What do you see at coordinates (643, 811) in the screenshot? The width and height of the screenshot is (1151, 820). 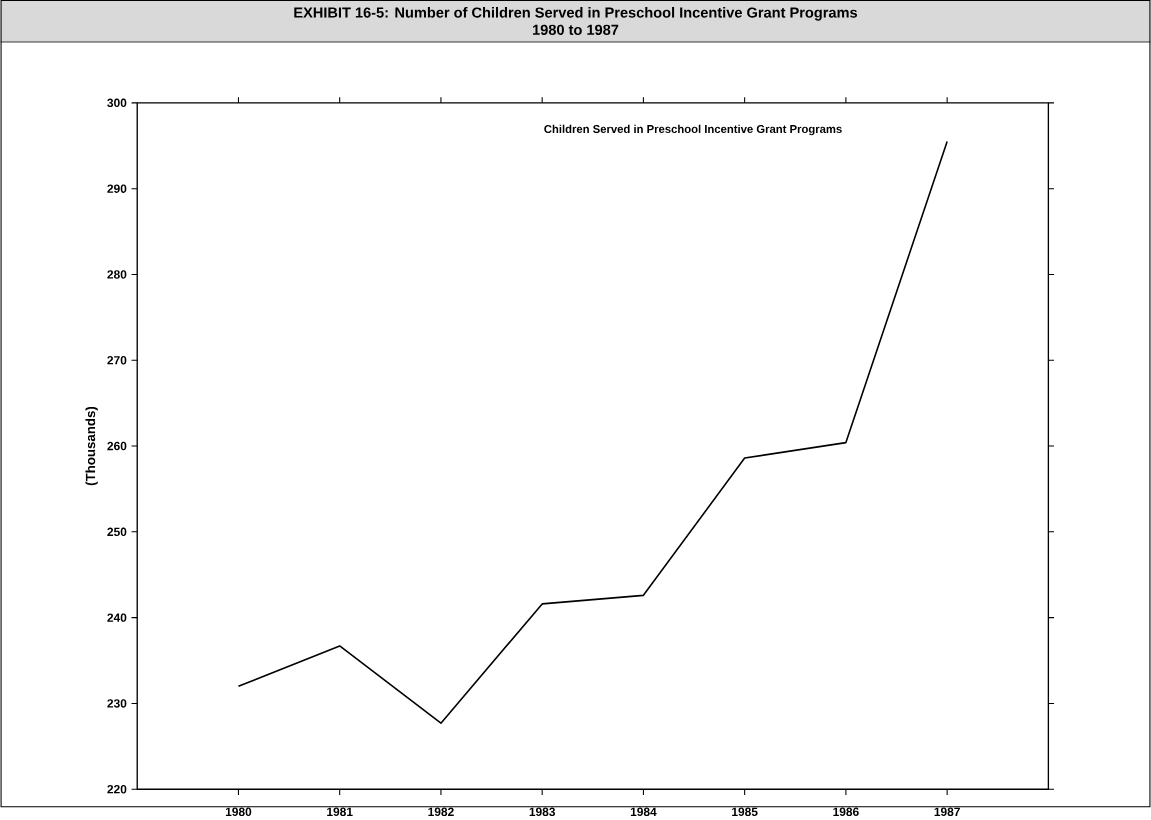 I see `x-tick-label: 1984` at bounding box center [643, 811].